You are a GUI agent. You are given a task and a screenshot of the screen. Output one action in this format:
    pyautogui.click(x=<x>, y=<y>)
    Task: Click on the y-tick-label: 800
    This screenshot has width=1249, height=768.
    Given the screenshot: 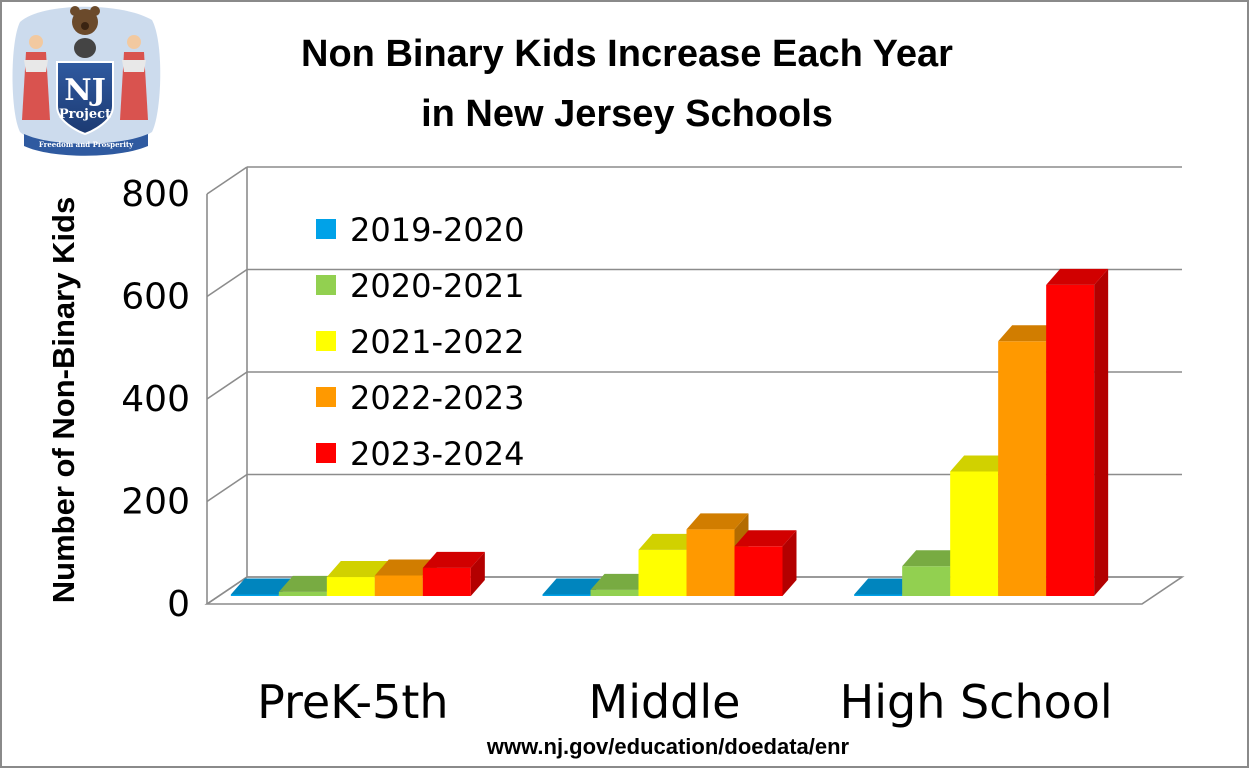 What is the action you would take?
    pyautogui.click(x=155, y=194)
    